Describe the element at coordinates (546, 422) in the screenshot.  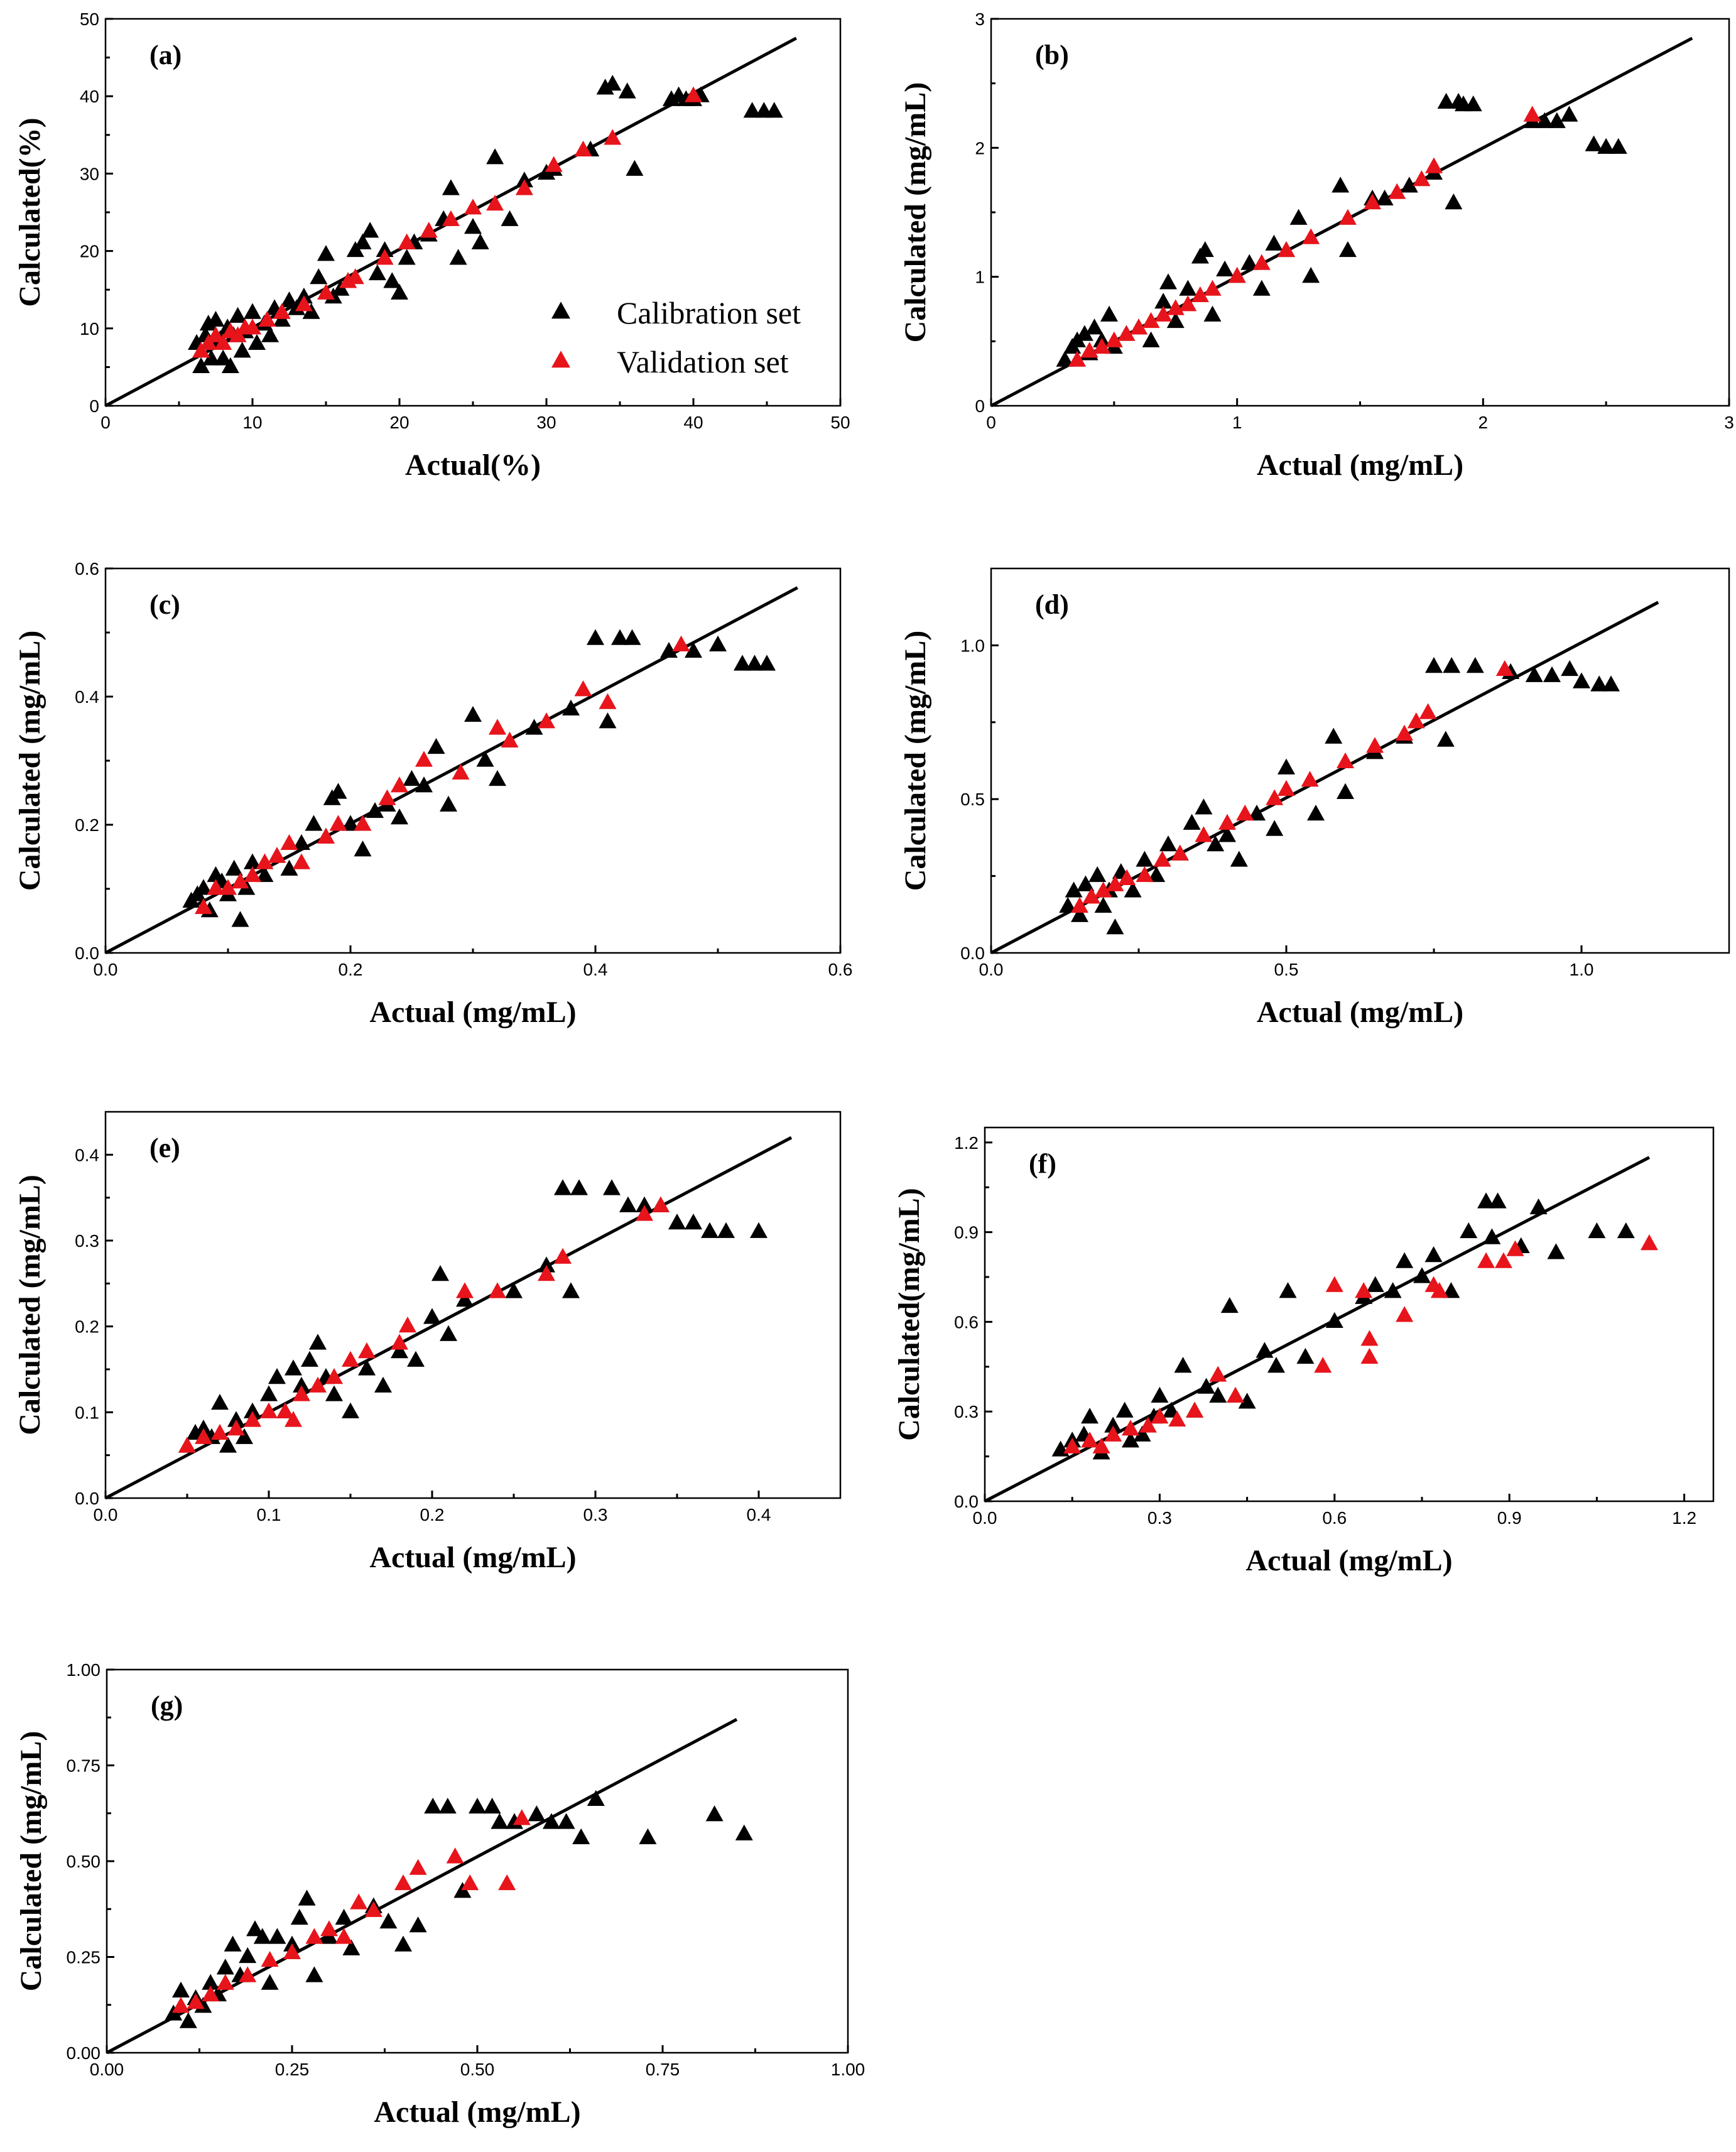
I see `x-tick-label: 30` at that location.